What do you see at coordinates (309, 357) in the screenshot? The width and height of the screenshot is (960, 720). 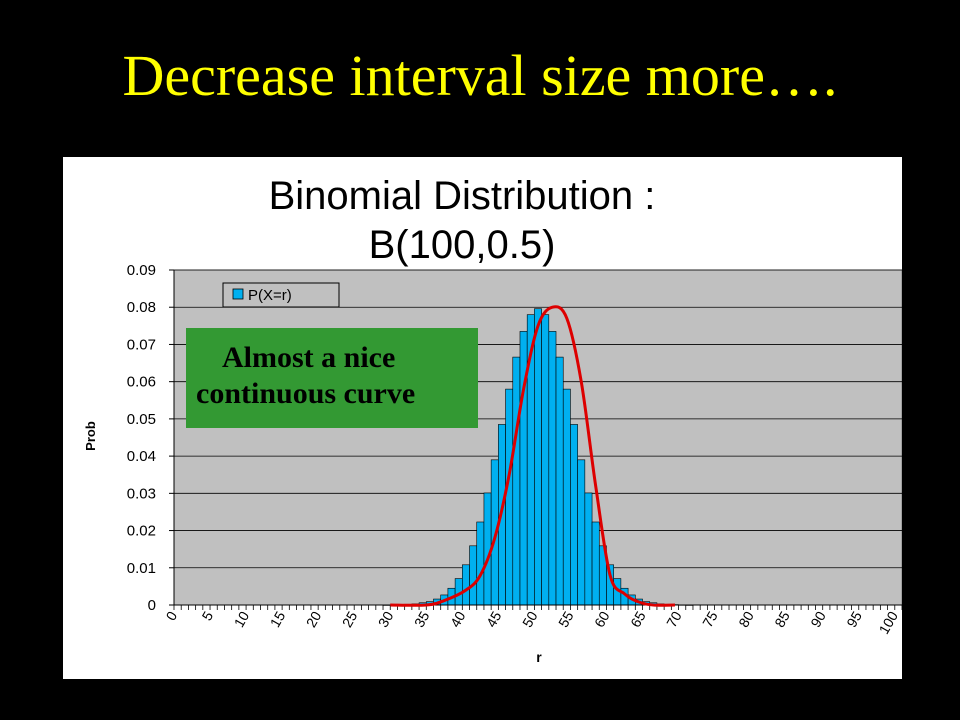 I see `callout-line-1: Almost a nice` at bounding box center [309, 357].